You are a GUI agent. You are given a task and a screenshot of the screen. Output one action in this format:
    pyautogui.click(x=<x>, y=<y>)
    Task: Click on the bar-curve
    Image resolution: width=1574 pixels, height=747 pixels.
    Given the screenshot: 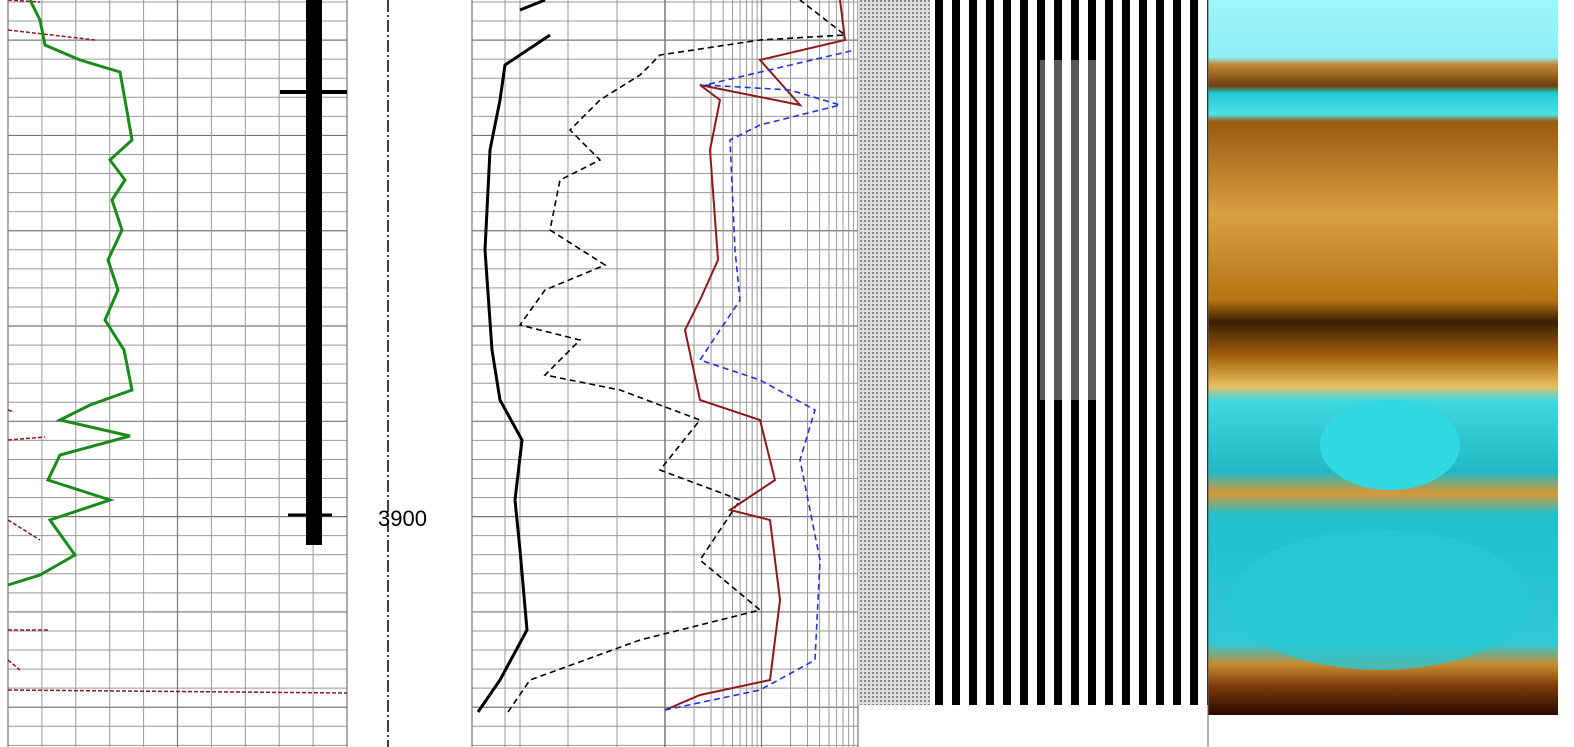 What is the action you would take?
    pyautogui.click(x=314, y=272)
    